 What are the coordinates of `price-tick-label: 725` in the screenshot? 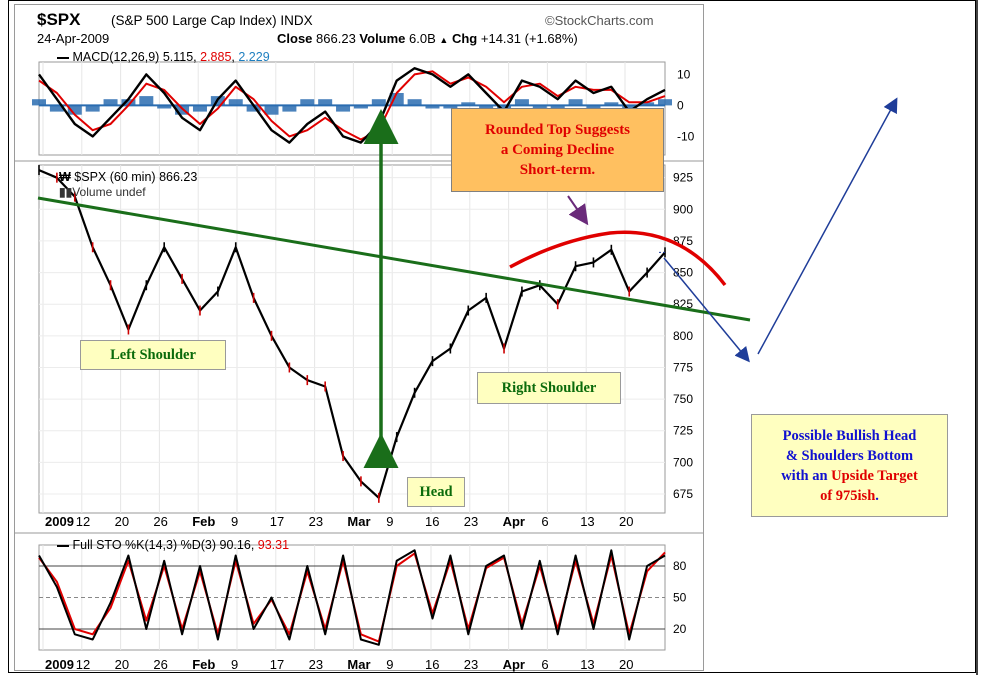 It's located at (683, 431).